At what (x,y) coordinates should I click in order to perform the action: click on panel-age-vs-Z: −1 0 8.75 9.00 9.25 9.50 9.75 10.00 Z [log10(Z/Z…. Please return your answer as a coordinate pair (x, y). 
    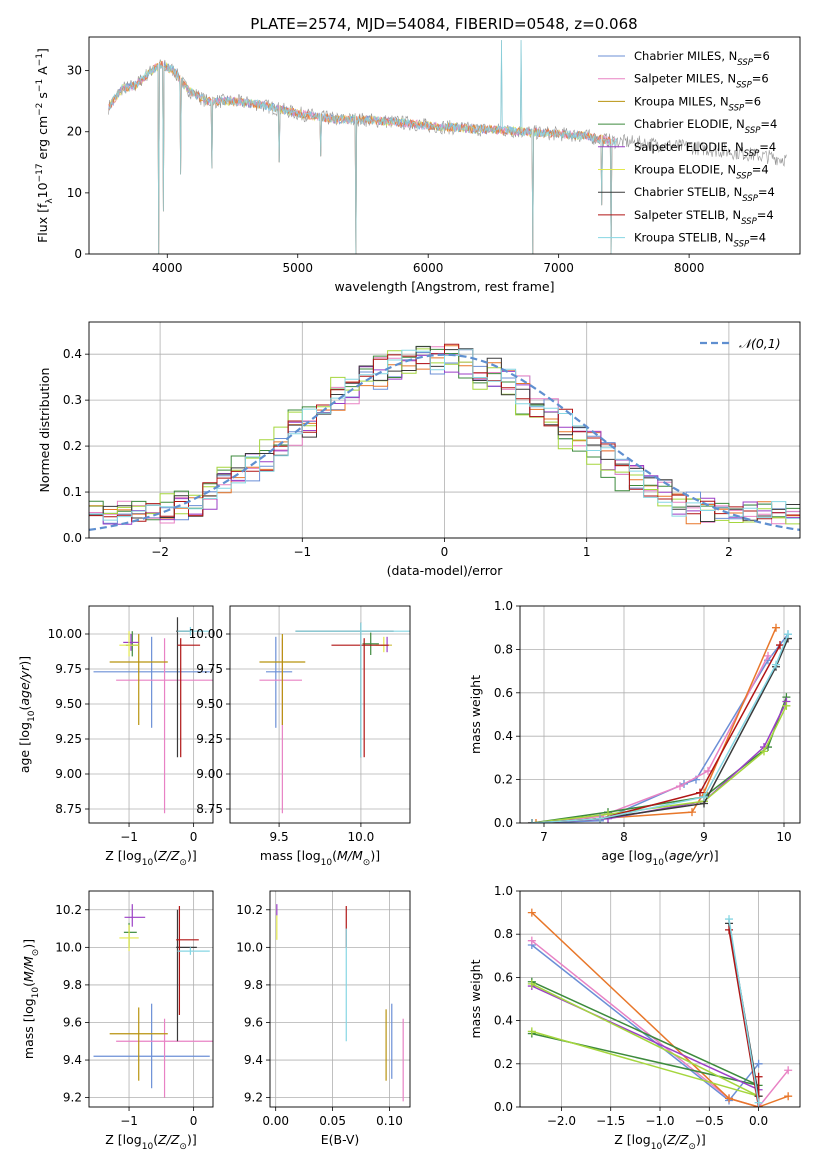
    Looking at the image, I should click on (115, 736).